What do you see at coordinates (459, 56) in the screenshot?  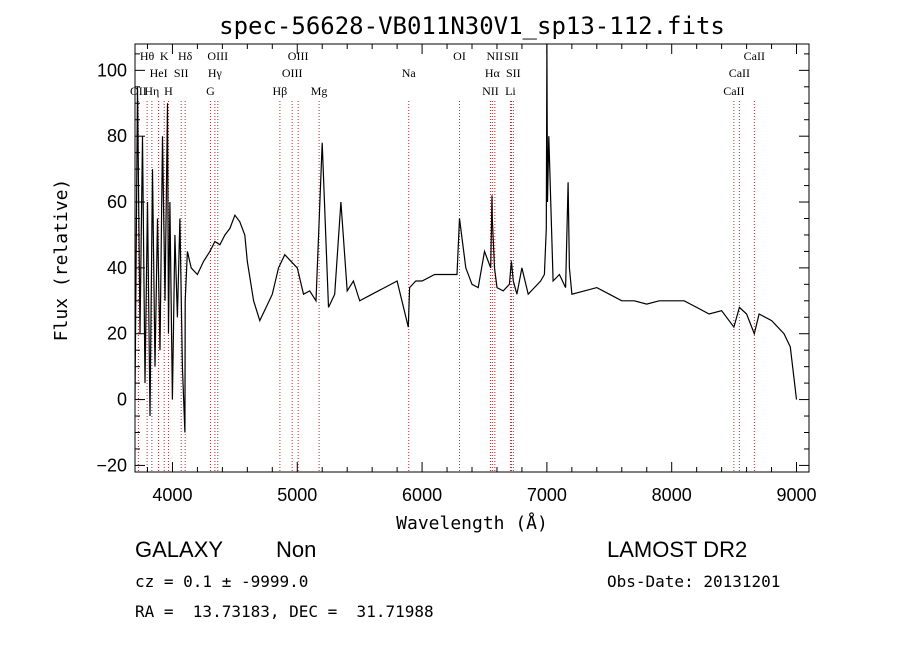 I see `line-marker-label: OI` at bounding box center [459, 56].